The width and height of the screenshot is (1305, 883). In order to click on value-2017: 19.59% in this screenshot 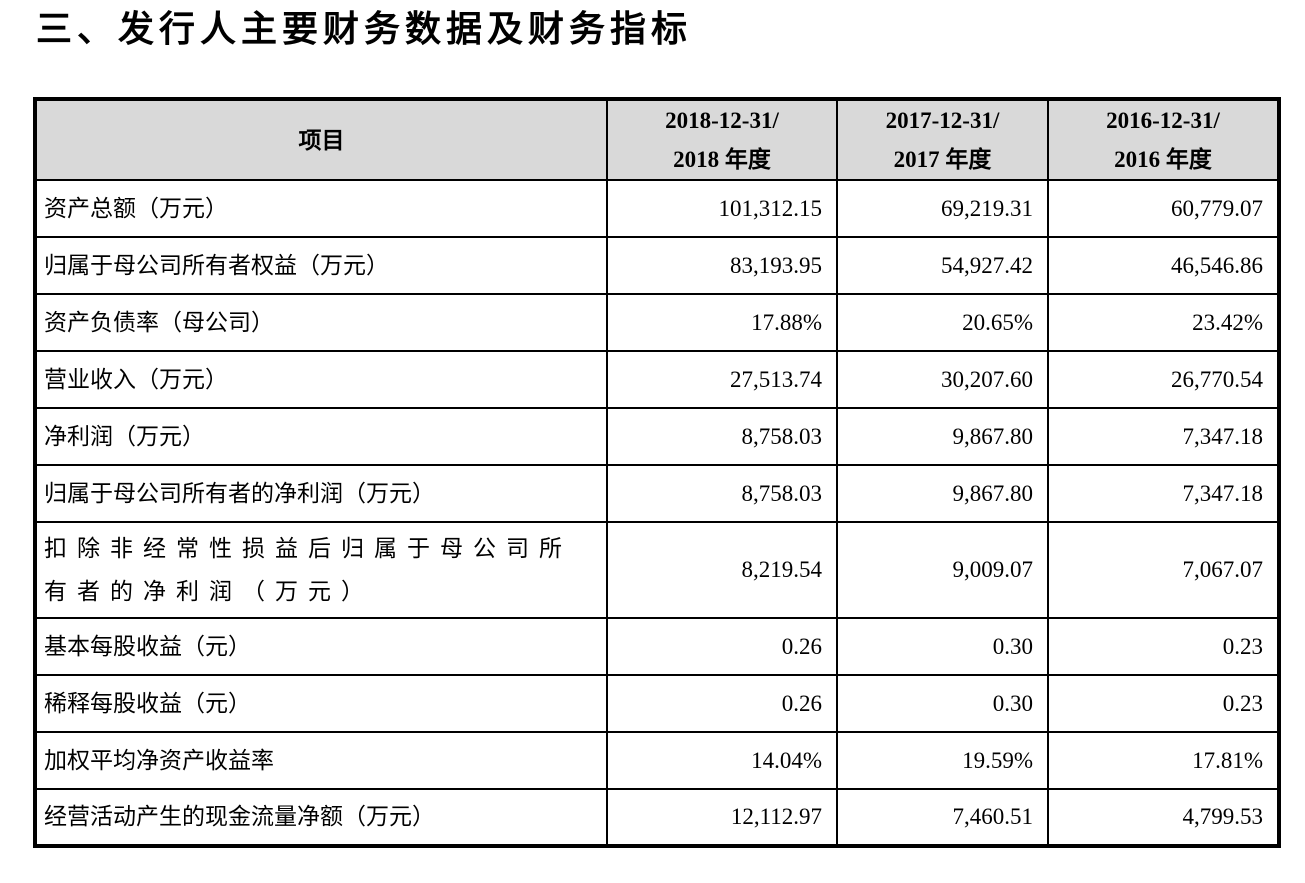, I will do `click(942, 760)`.